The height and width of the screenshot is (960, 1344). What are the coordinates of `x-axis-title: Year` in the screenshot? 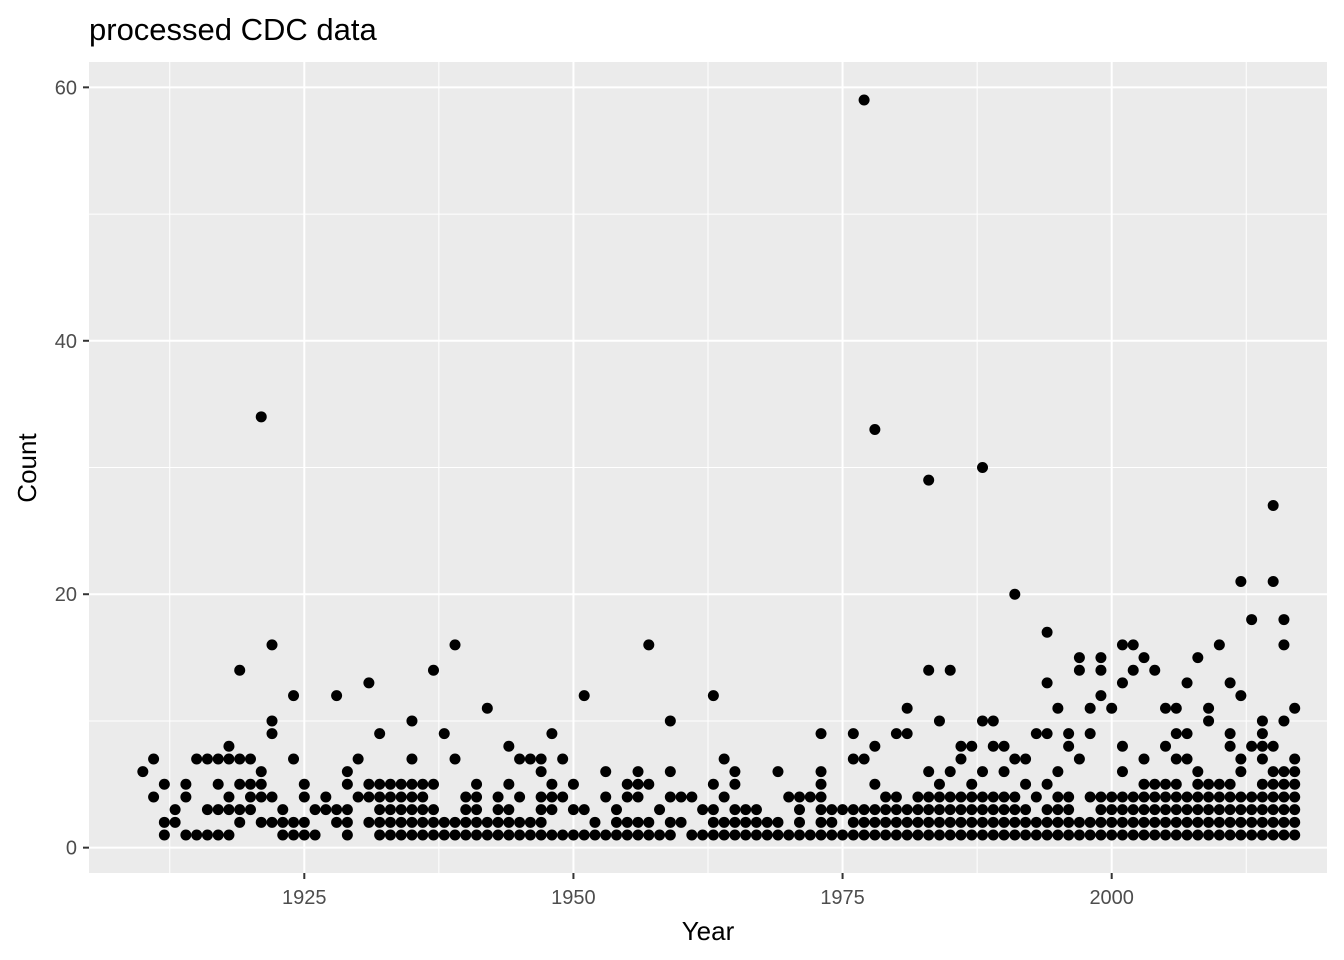 It's located at (708, 931).